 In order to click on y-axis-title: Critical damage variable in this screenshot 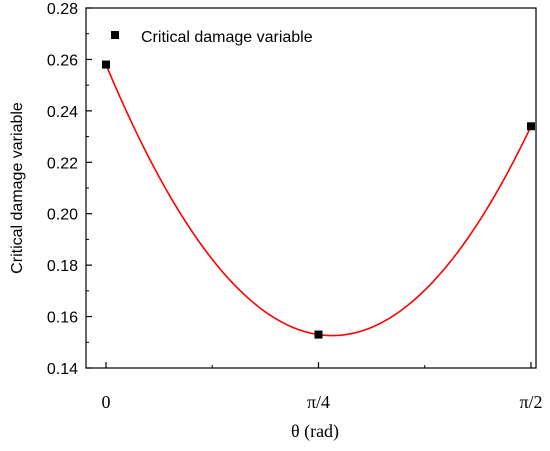, I will do `click(17, 188)`.